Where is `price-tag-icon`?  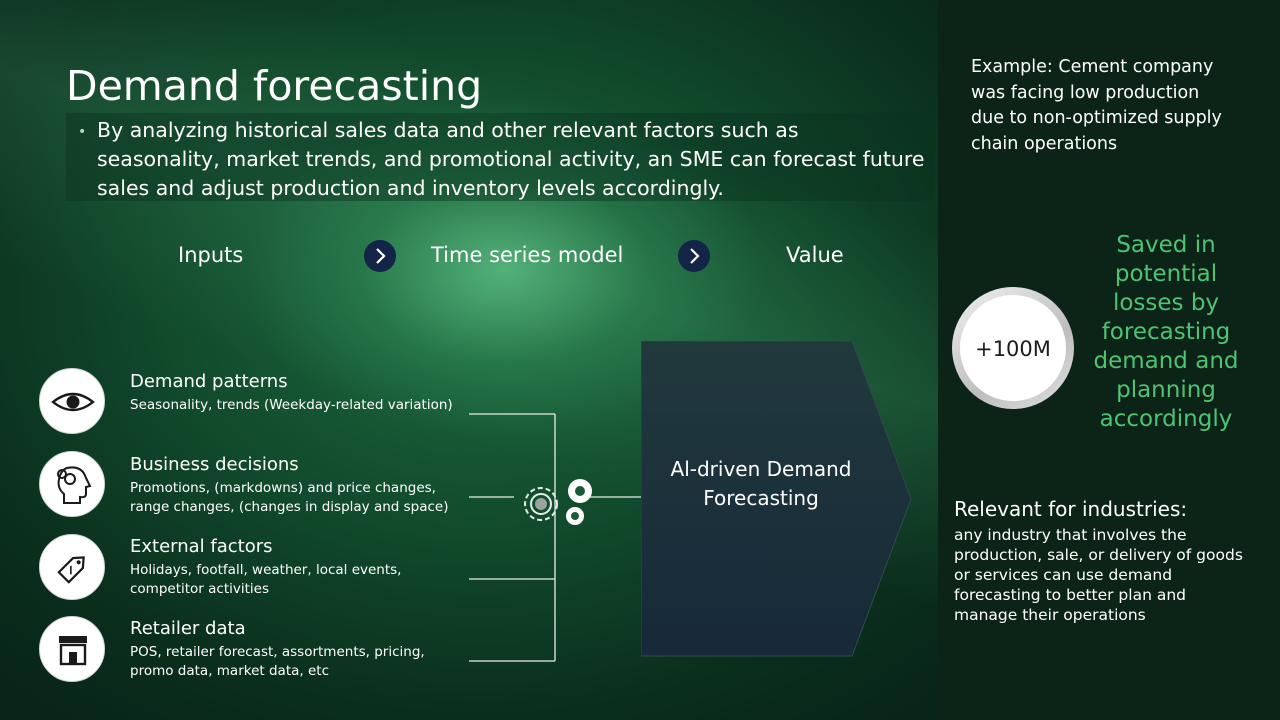
price-tag-icon is located at coordinates (72, 567).